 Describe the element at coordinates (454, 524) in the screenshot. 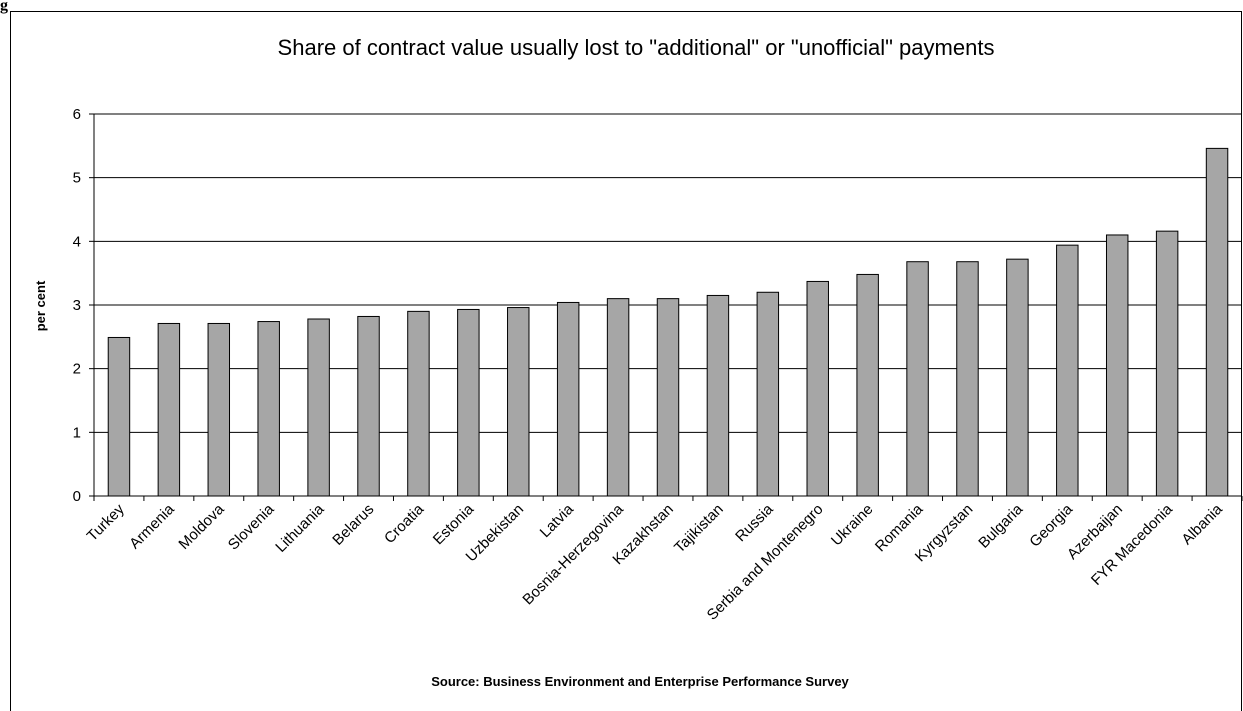

I see `x-tick-label: Estonia` at that location.